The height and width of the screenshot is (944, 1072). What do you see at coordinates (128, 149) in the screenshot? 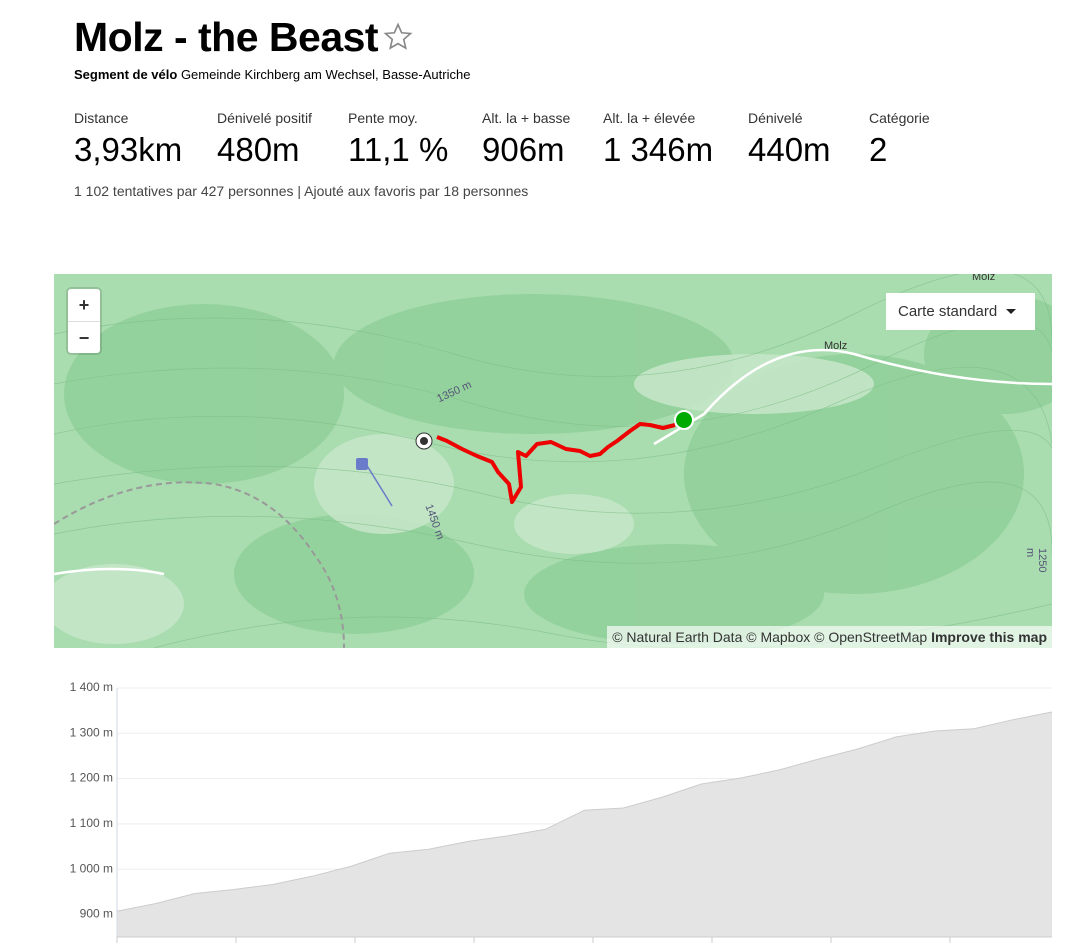
I see `stat-value: 3,93km` at bounding box center [128, 149].